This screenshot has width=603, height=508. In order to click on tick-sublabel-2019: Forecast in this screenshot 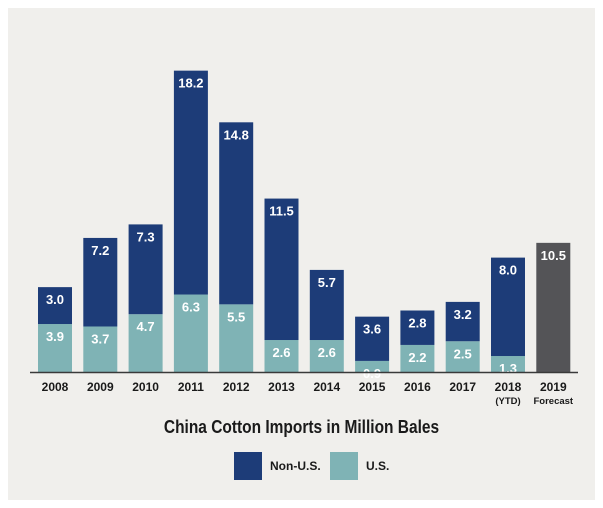, I will do `click(553, 401)`.